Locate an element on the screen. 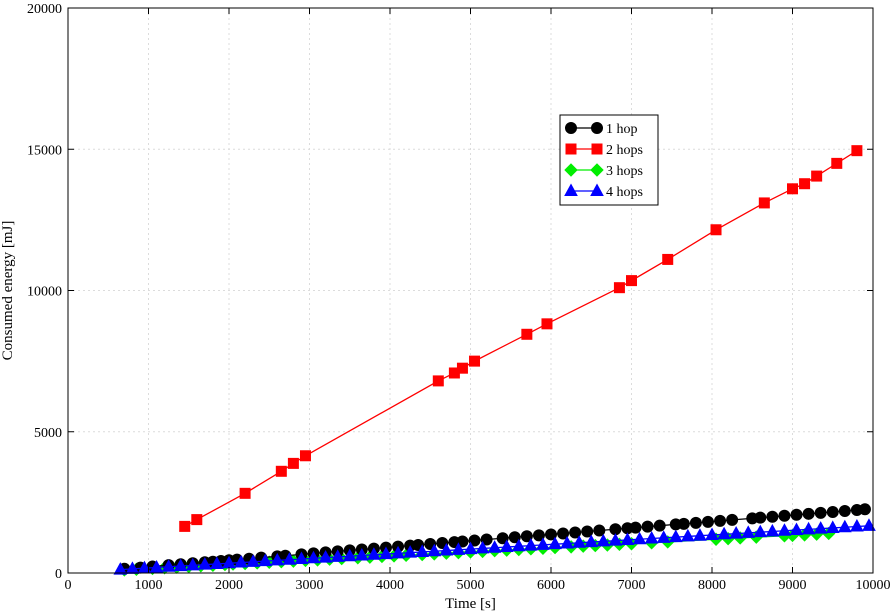  legend-label: 4 hops is located at coordinates (624, 192).